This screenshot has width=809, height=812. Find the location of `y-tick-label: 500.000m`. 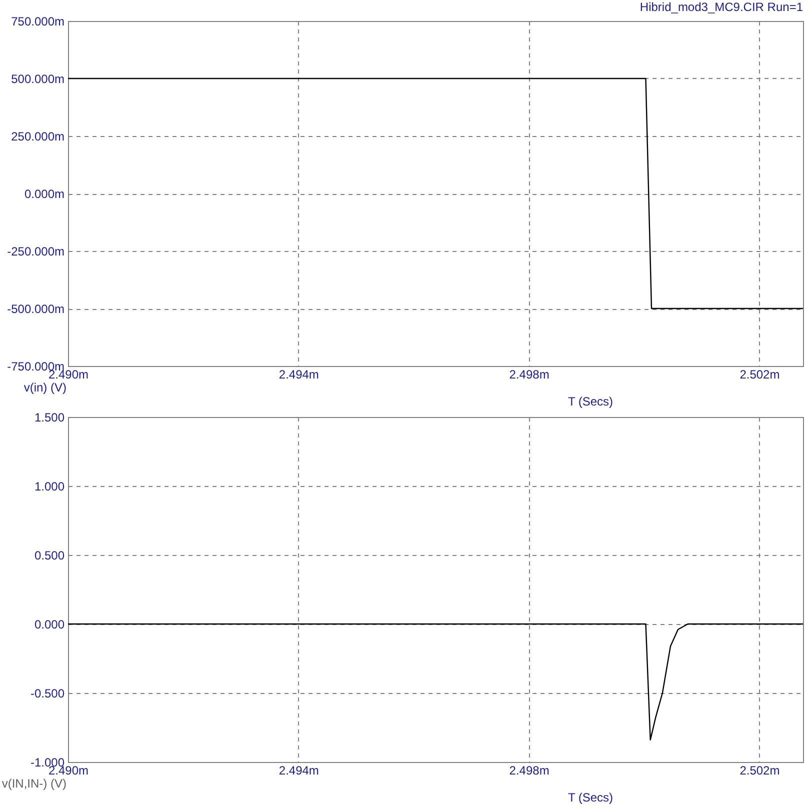

y-tick-label: 500.000m is located at coordinates (37, 79).